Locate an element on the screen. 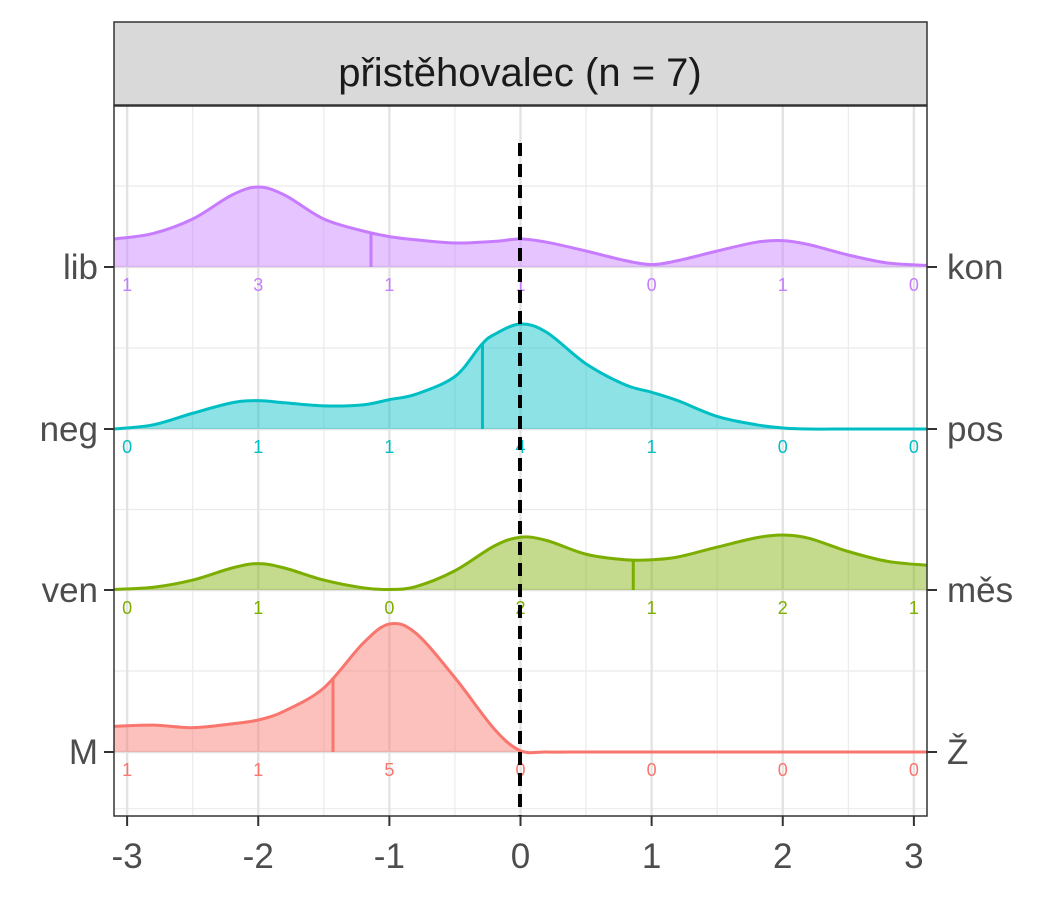 Image resolution: width=1050 pixels, height=905 pixels. ridge-line-M is located at coordinates (520, 688).